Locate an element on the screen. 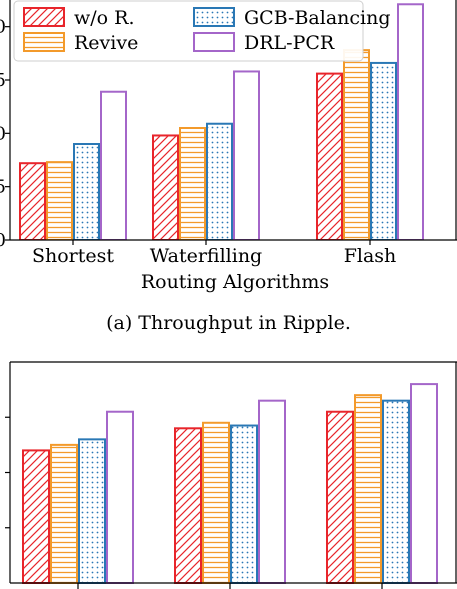  legend-label-gcb-balancing: GCB-Balancing is located at coordinates (317, 18).